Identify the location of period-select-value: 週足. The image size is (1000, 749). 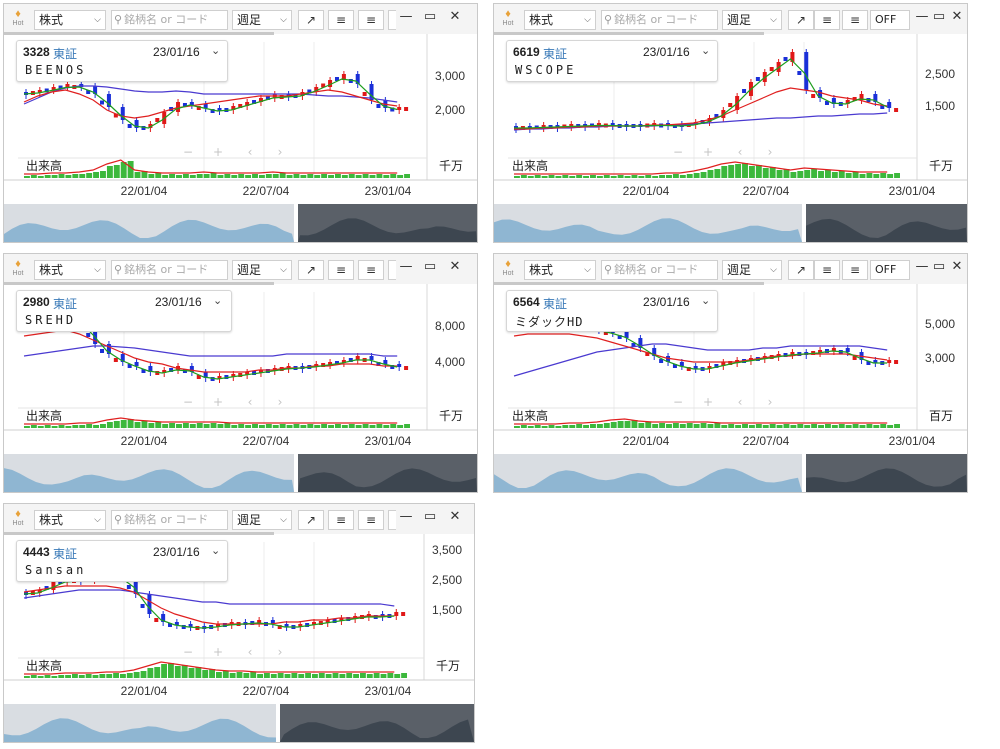
(249, 270).